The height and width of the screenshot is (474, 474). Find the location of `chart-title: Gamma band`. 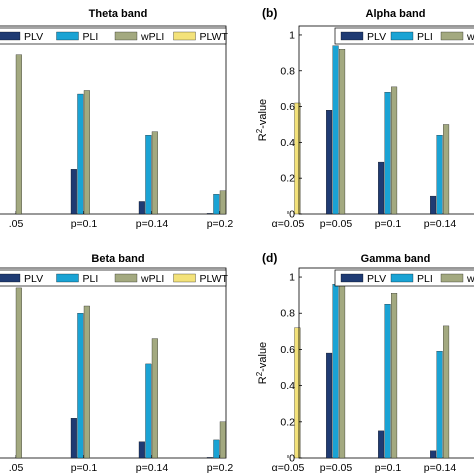

chart-title: Gamma band is located at coordinates (396, 259).